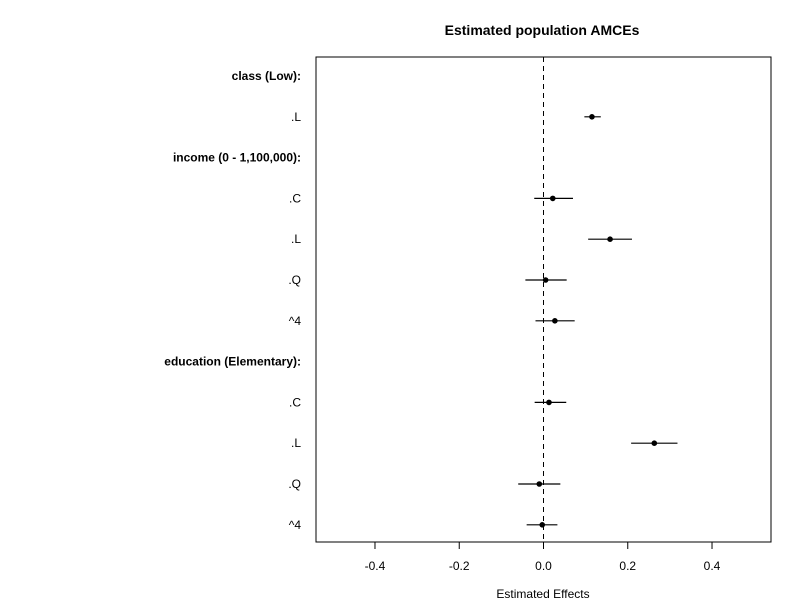 The height and width of the screenshot is (600, 800). Describe the element at coordinates (542, 593) in the screenshot. I see `x-axis-title: Estimated Effects` at that location.